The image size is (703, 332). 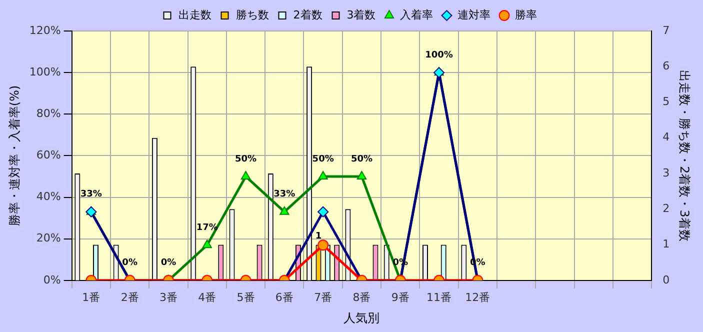 I want to click on y2-tick-label: 3, so click(x=666, y=173).